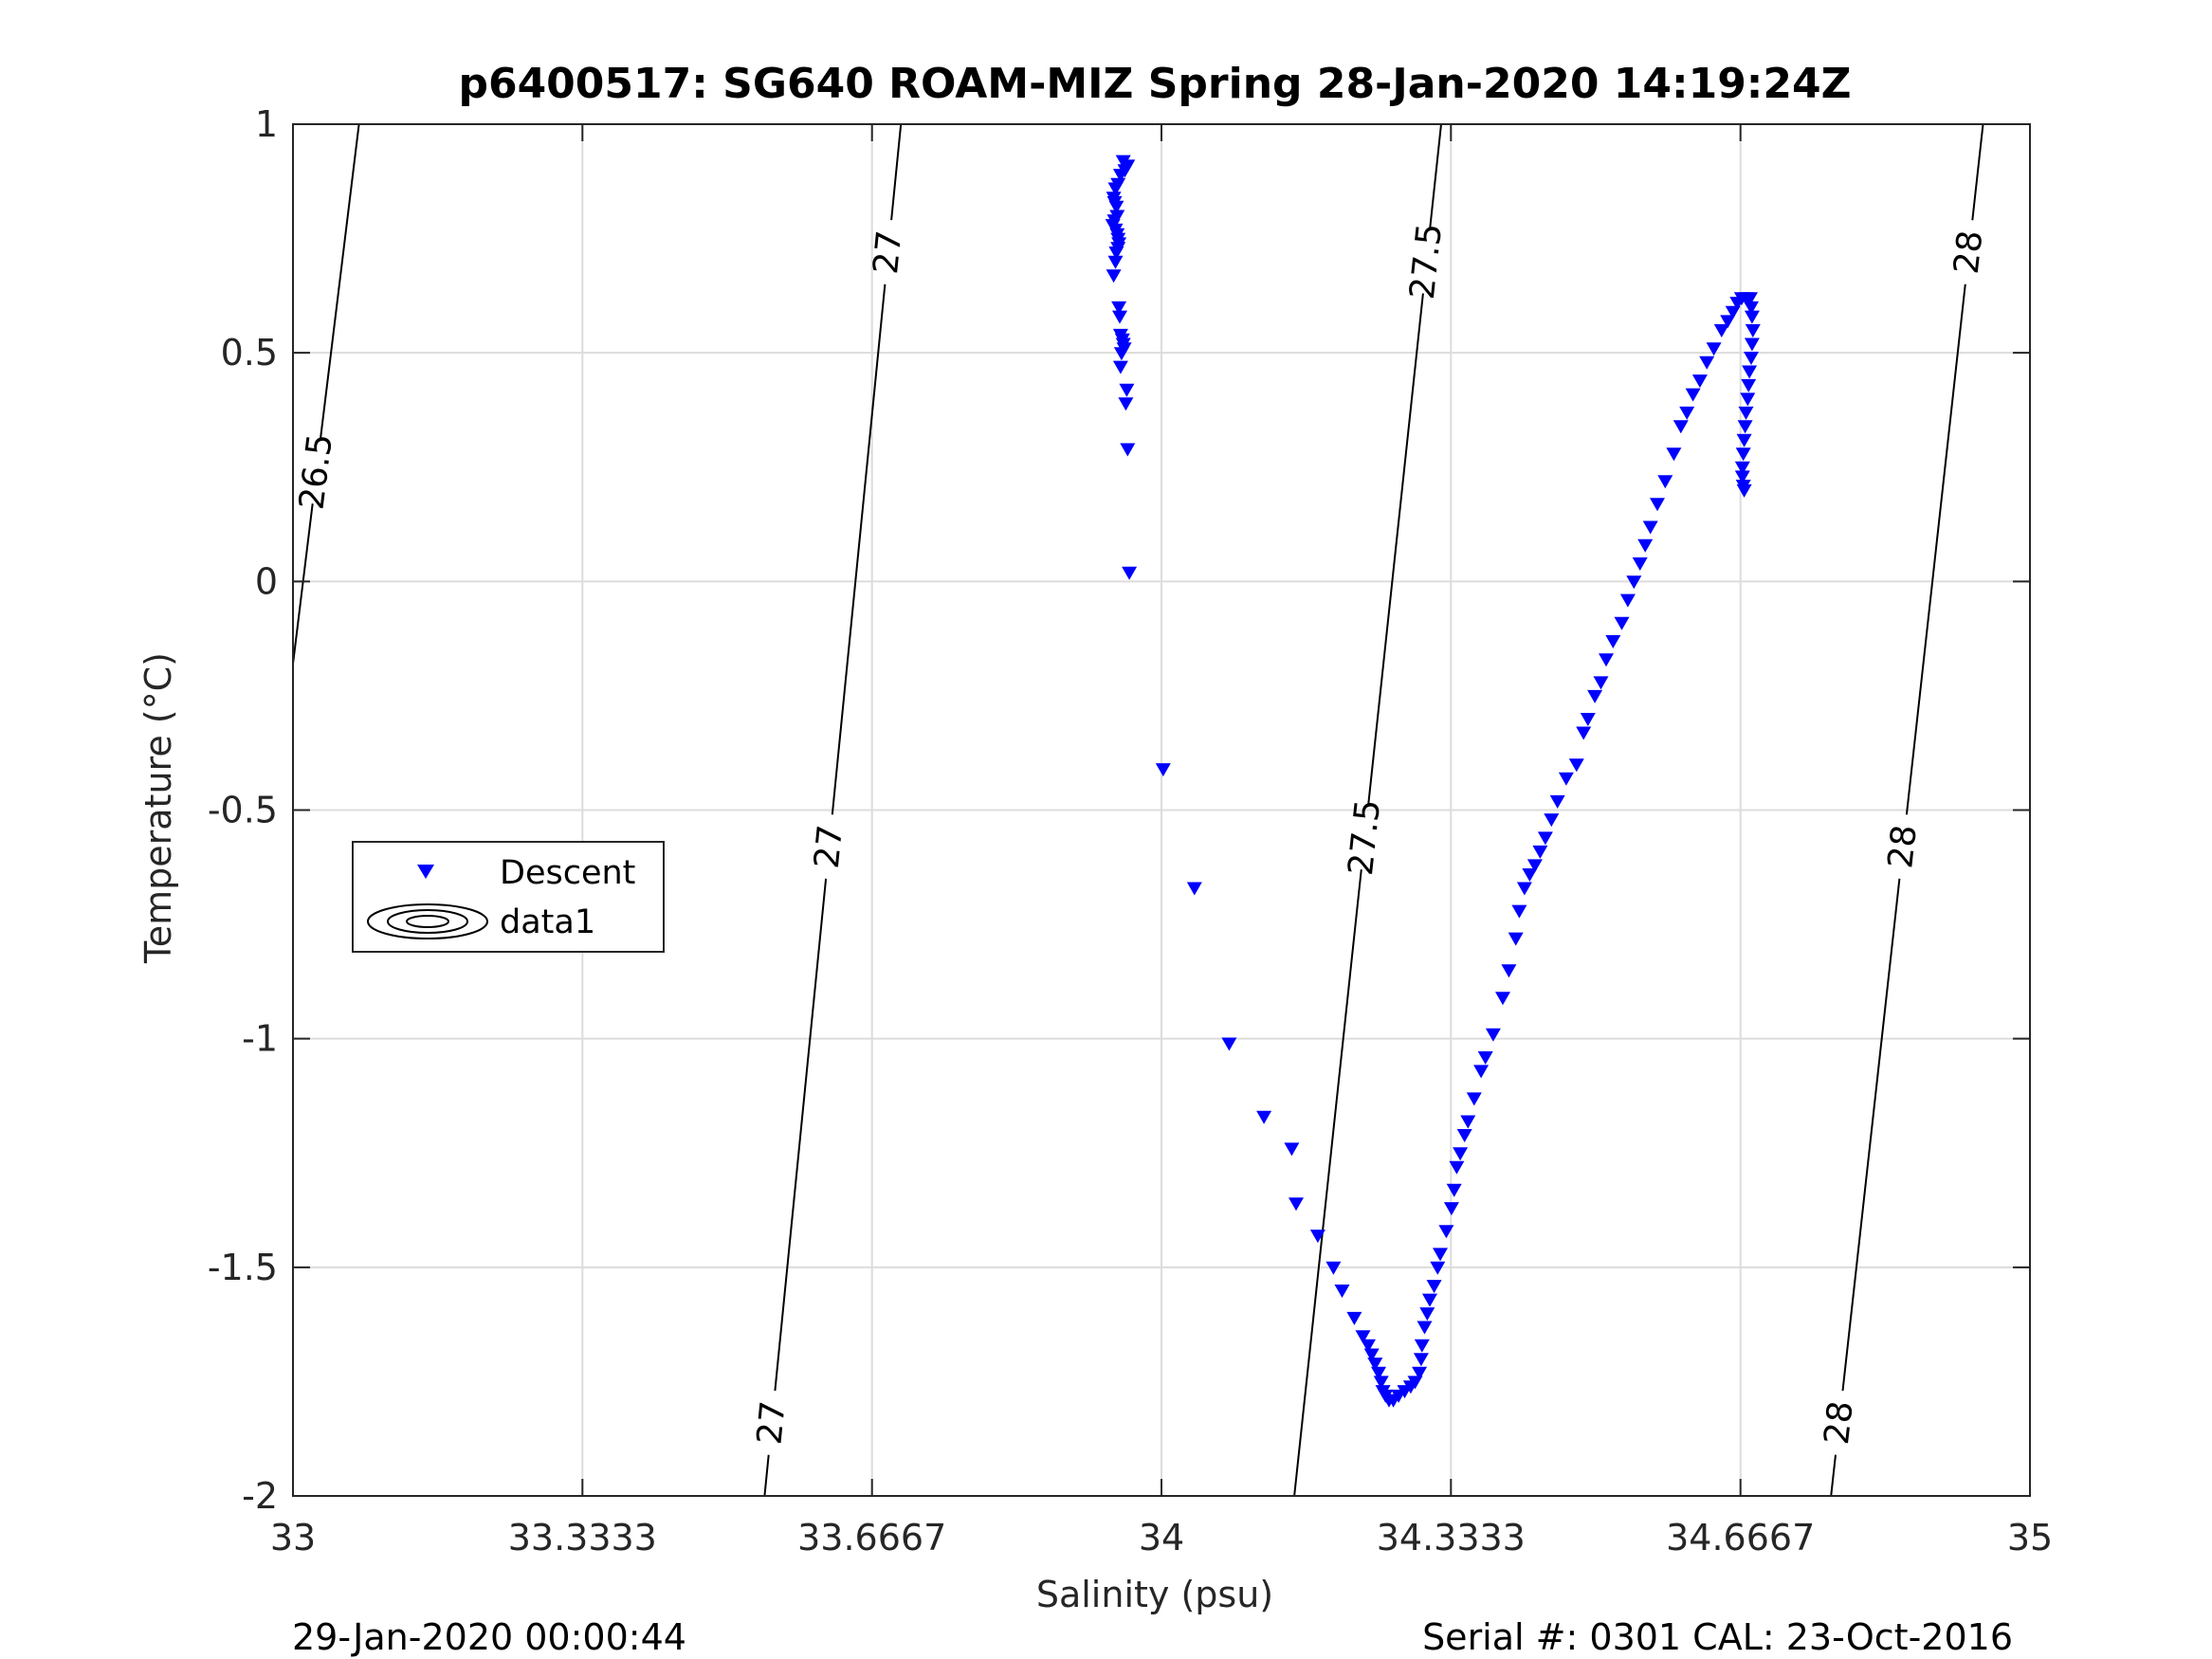  Describe the element at coordinates (1740, 1538) in the screenshot. I see `x-tick-label: 34.6667` at that location.